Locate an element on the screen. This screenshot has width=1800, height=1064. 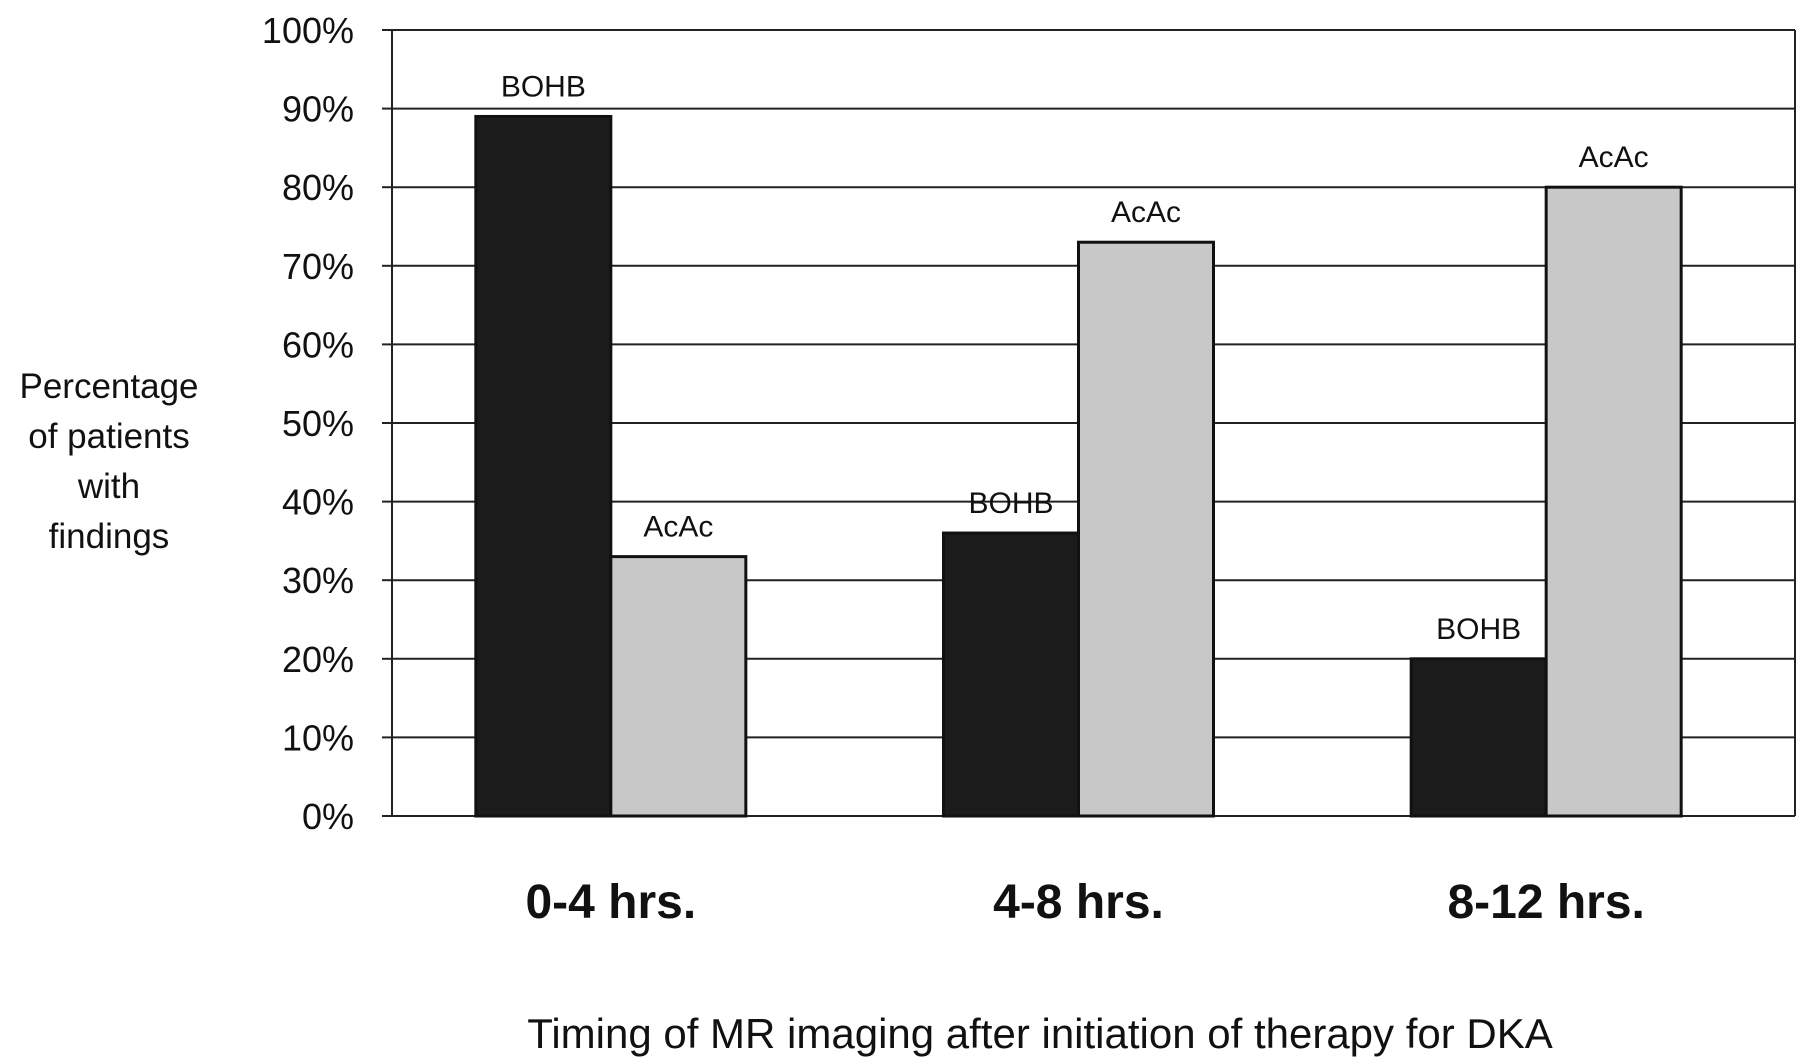
y-tick-label: 100% is located at coordinates (308, 30).